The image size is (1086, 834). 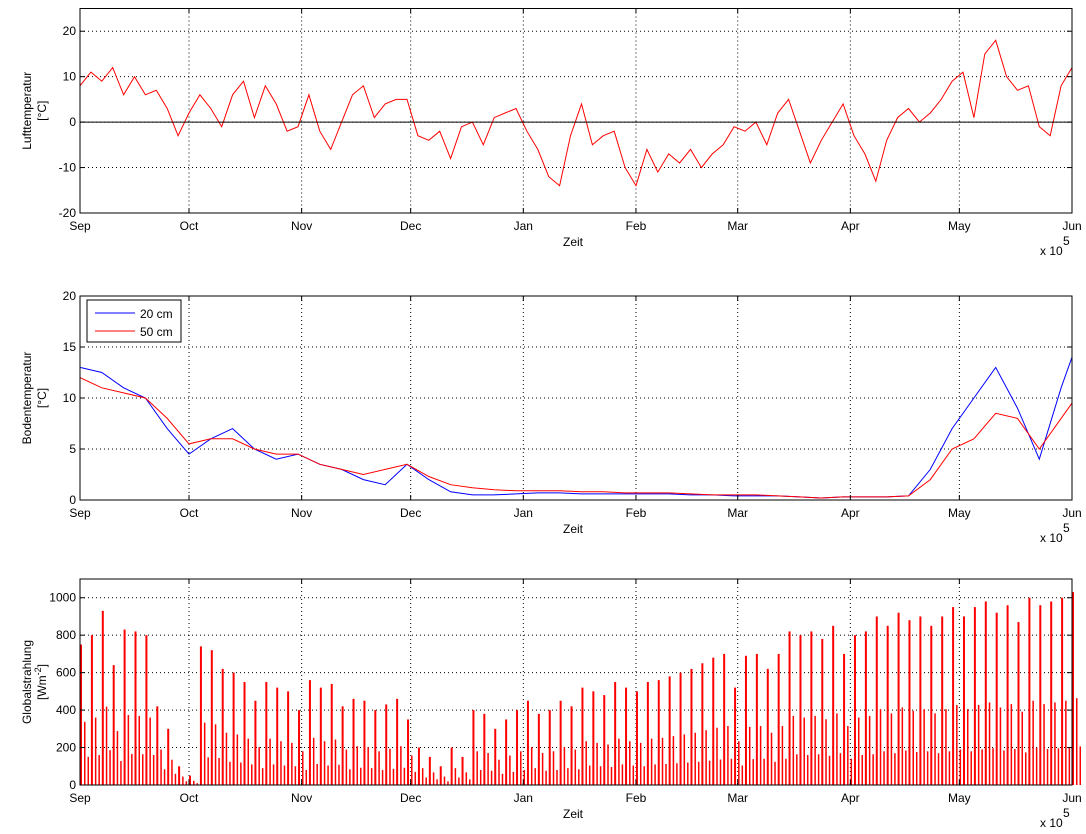 What do you see at coordinates (410, 513) in the screenshot?
I see `x-tick-label: Dec` at bounding box center [410, 513].